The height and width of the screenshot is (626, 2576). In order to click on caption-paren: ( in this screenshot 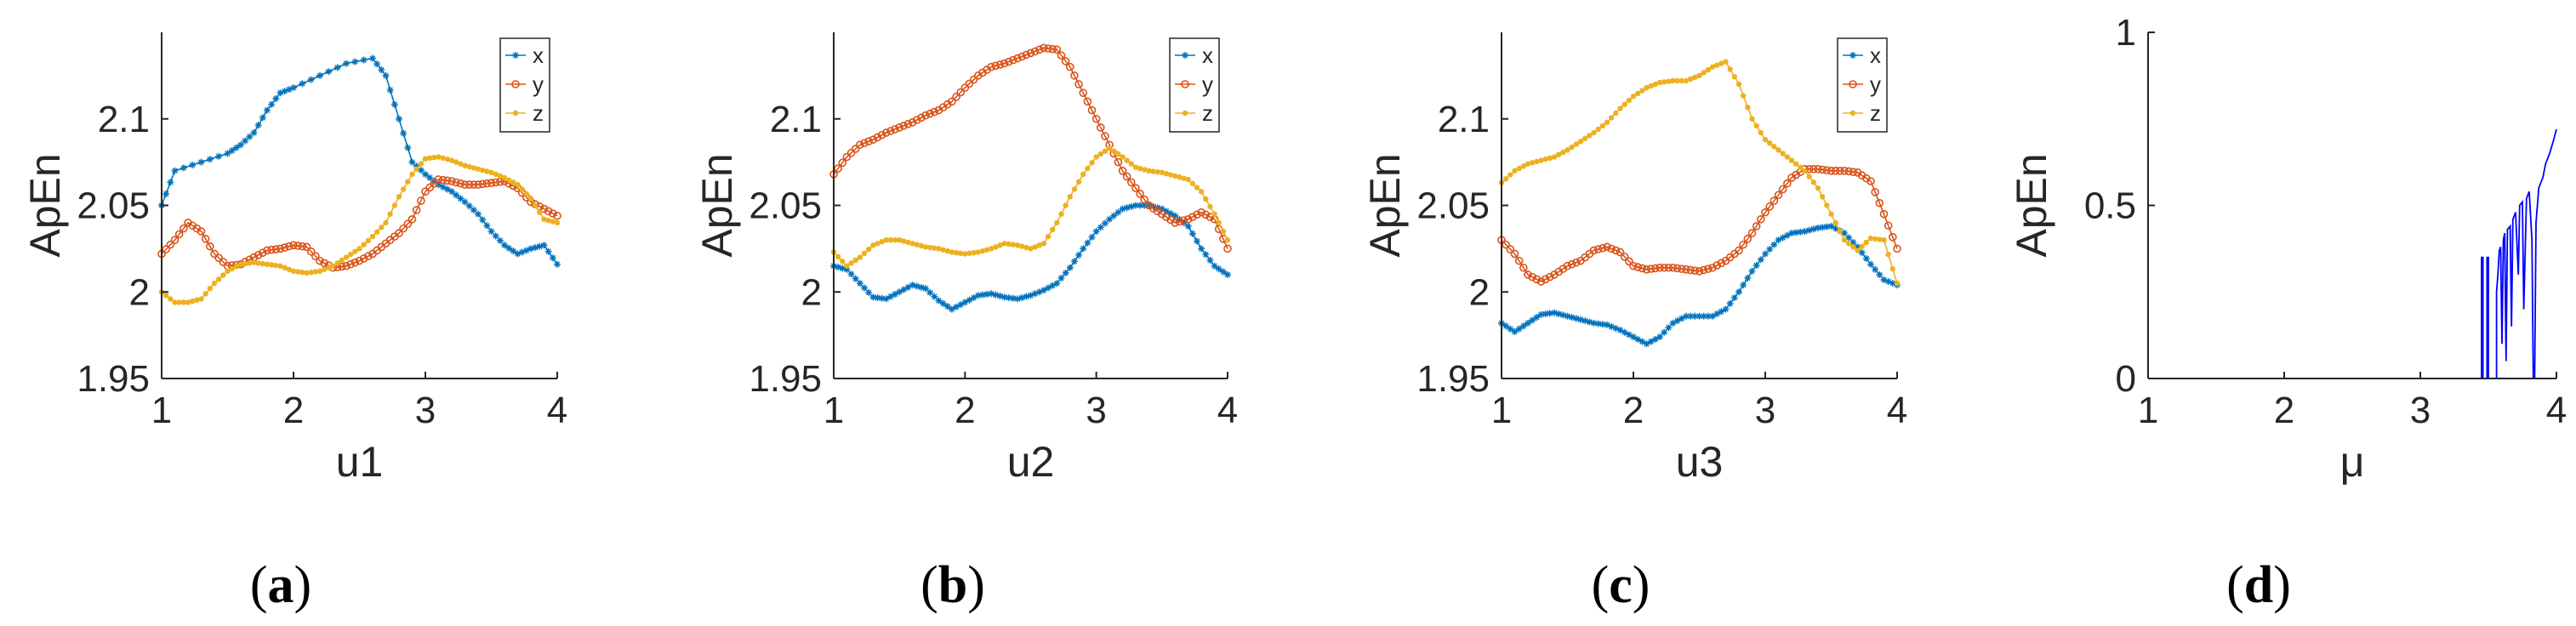, I will do `click(2235, 585)`.